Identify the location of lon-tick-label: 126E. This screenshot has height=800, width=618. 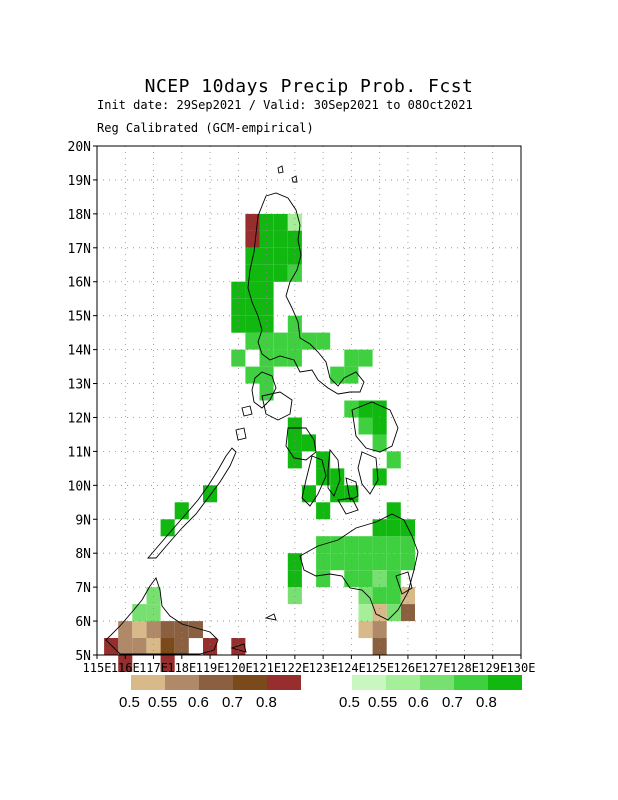
(407, 668).